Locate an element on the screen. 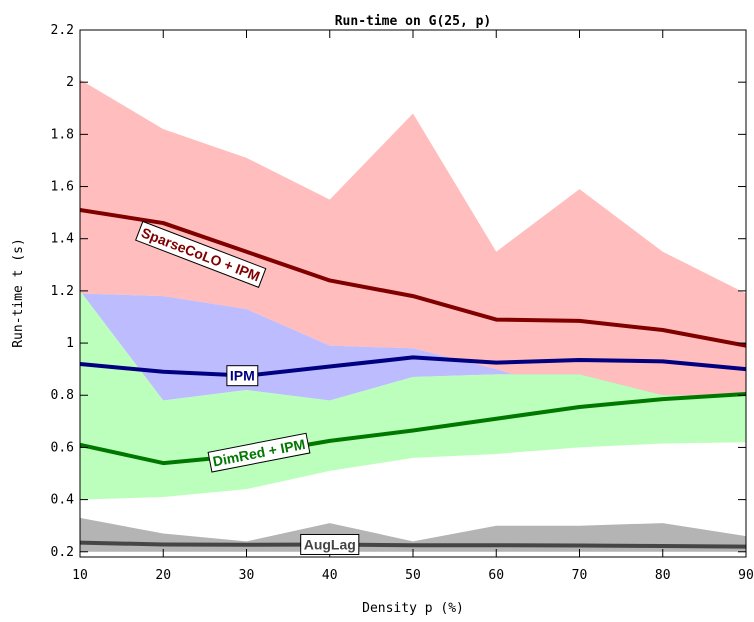 The height and width of the screenshot is (622, 754). auglag-label-text: AugLag is located at coordinates (330, 544).